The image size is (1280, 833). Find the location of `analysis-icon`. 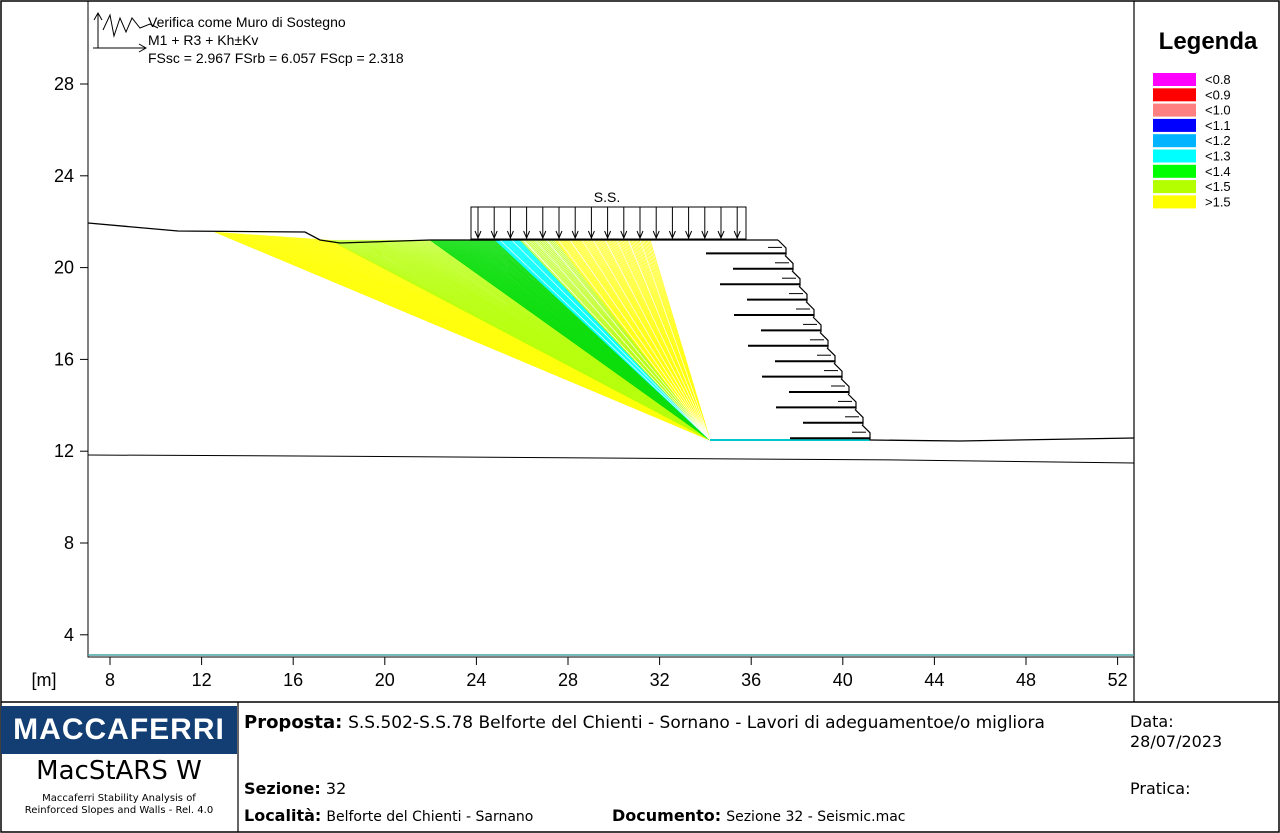

analysis-icon is located at coordinates (126, 32).